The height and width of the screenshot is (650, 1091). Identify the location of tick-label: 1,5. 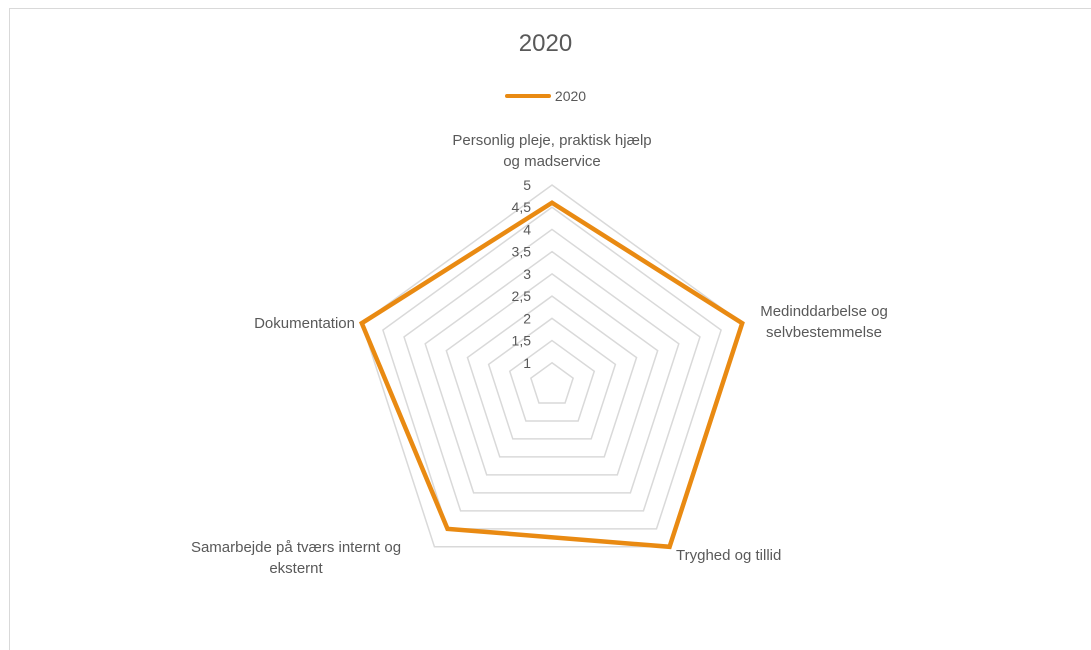
(522, 341).